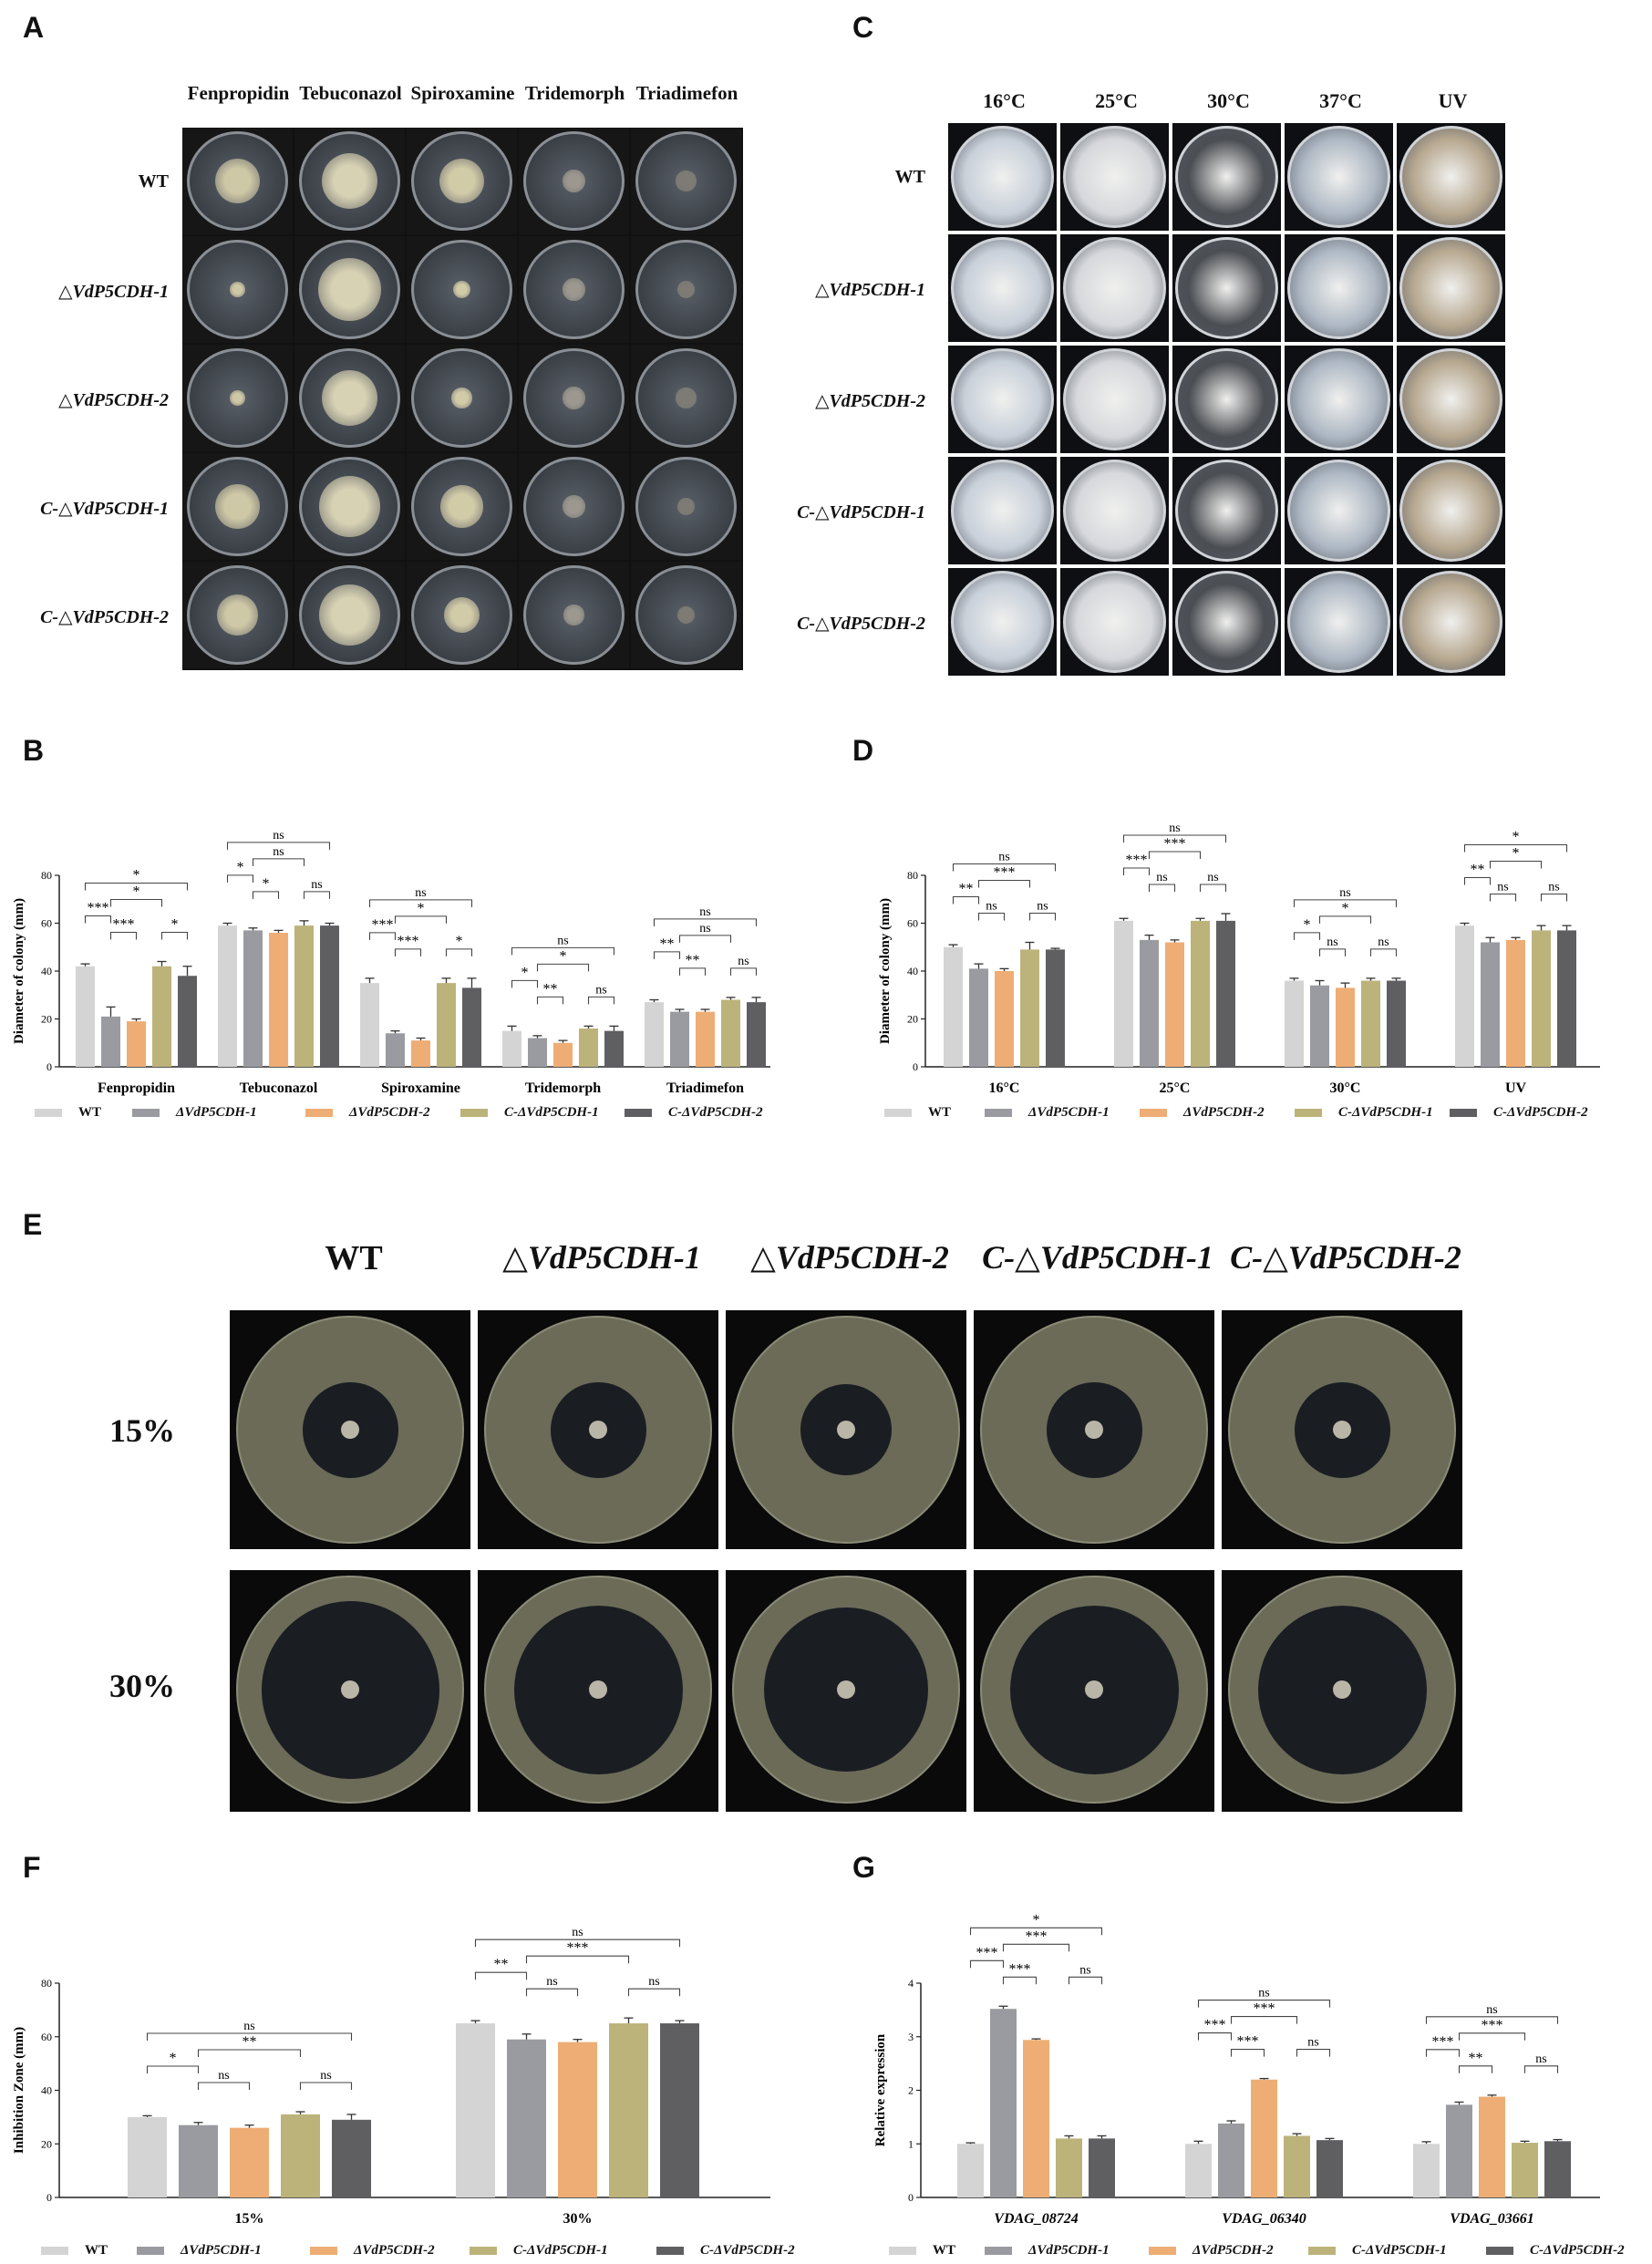 This screenshot has height=2264, width=1652. Describe the element at coordinates (104, 617) in the screenshot. I see `row-header-a-4: C-△VdP5CDH-2` at that location.